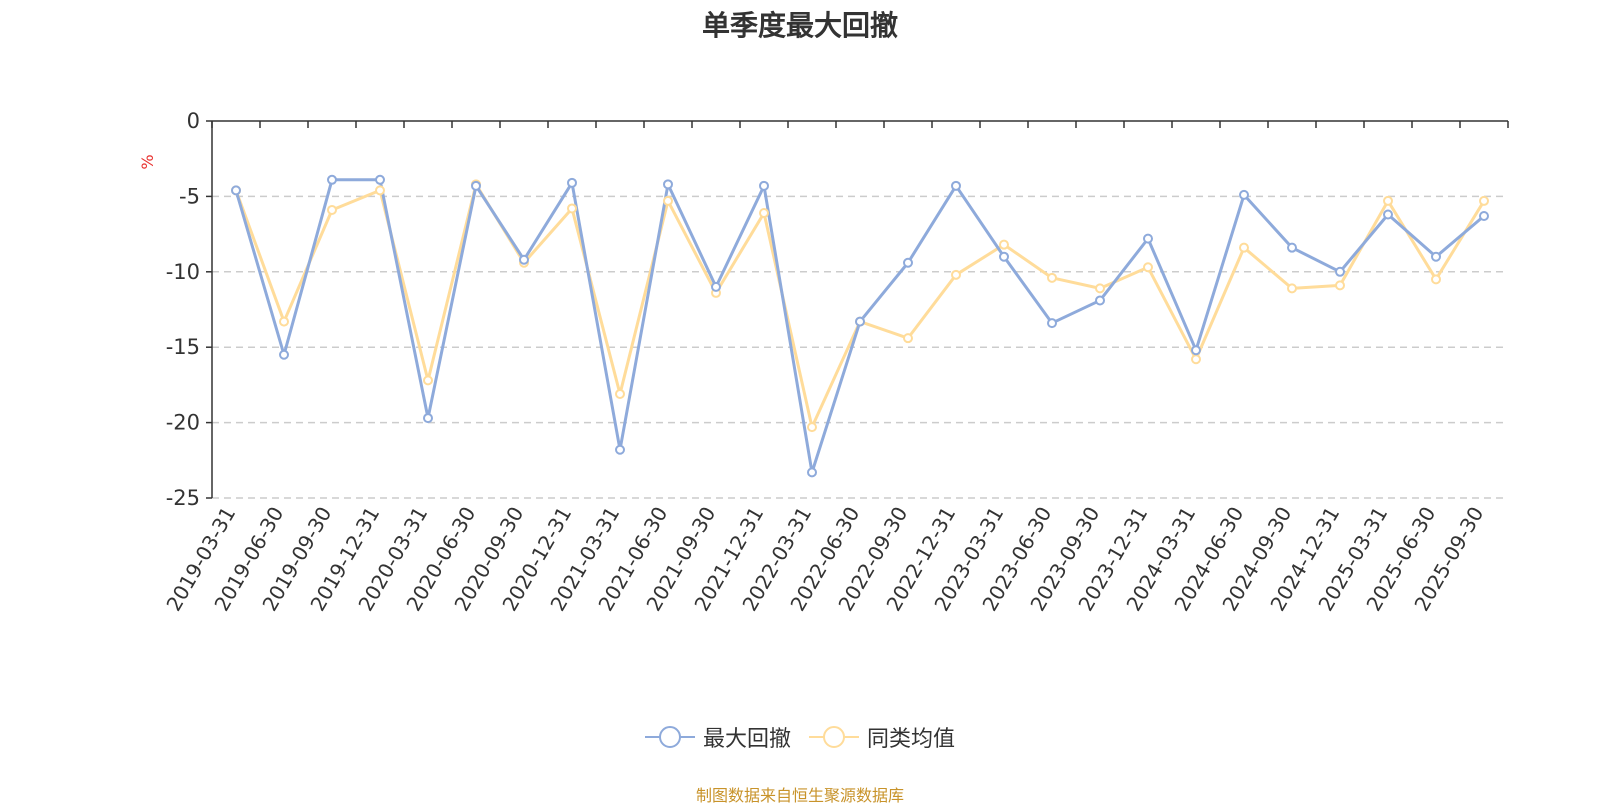 This screenshot has height=806, width=1600. Describe the element at coordinates (183, 272) in the screenshot. I see `y-tick-label: -10` at that location.